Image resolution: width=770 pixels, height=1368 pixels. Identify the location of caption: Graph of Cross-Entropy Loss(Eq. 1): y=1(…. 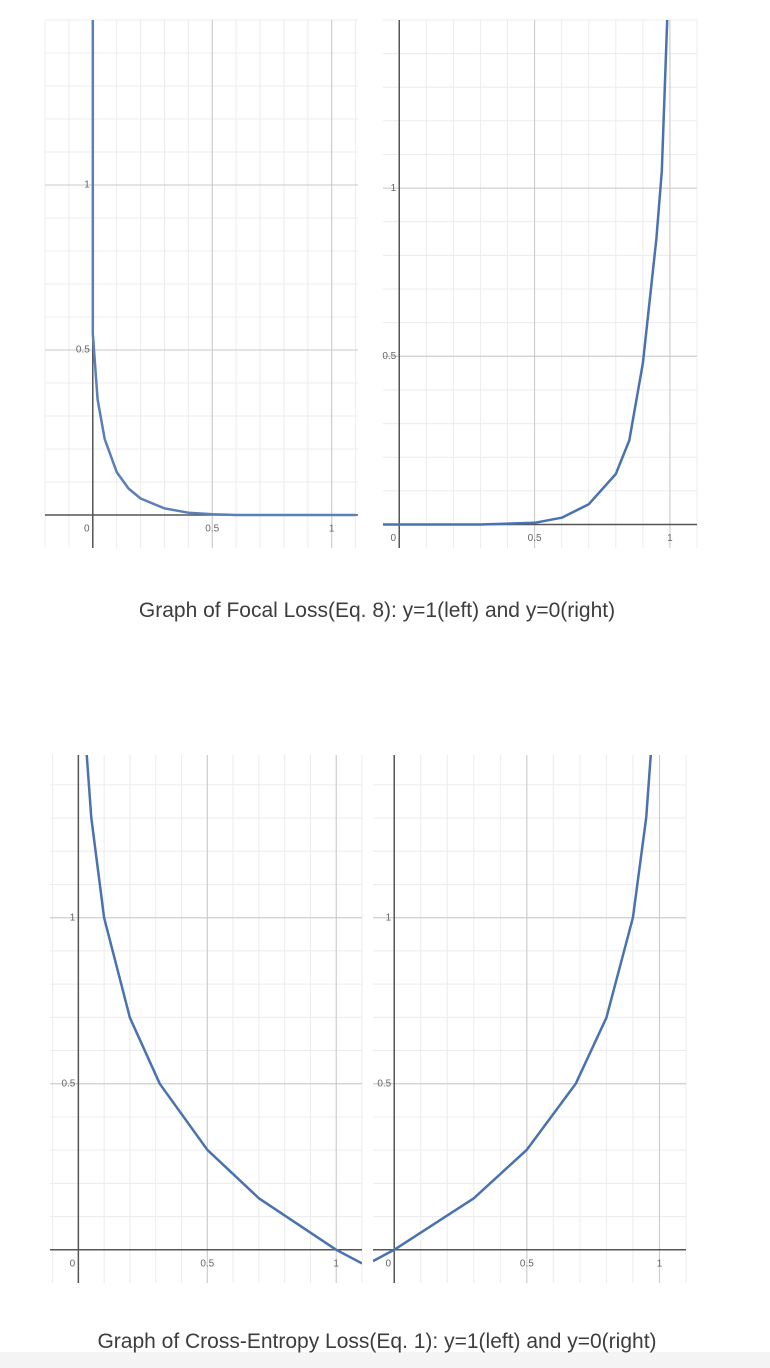
(376, 1341).